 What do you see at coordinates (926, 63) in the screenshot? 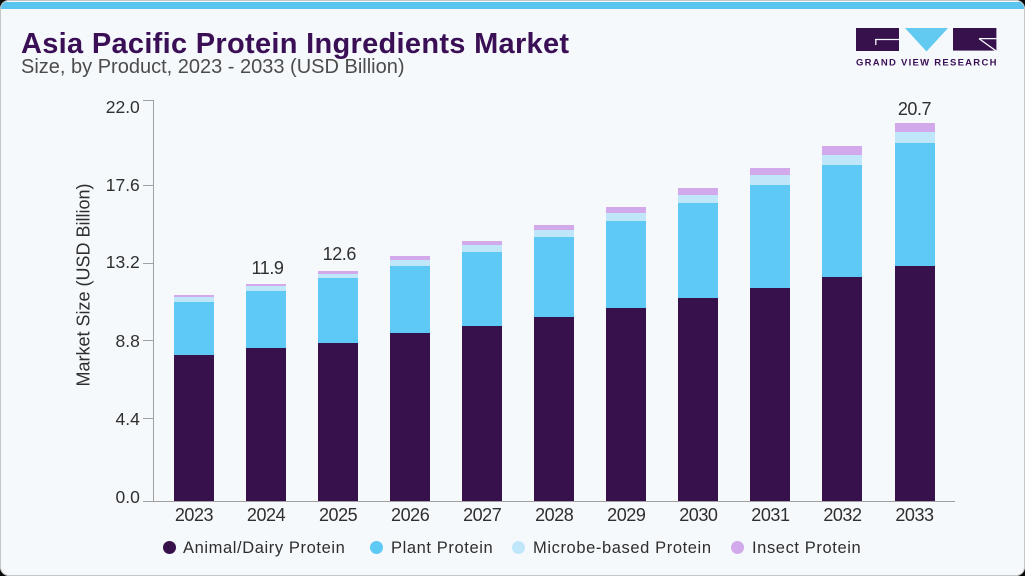
I see `svg-text: GRAND VIEW RESEARCH` at bounding box center [926, 63].